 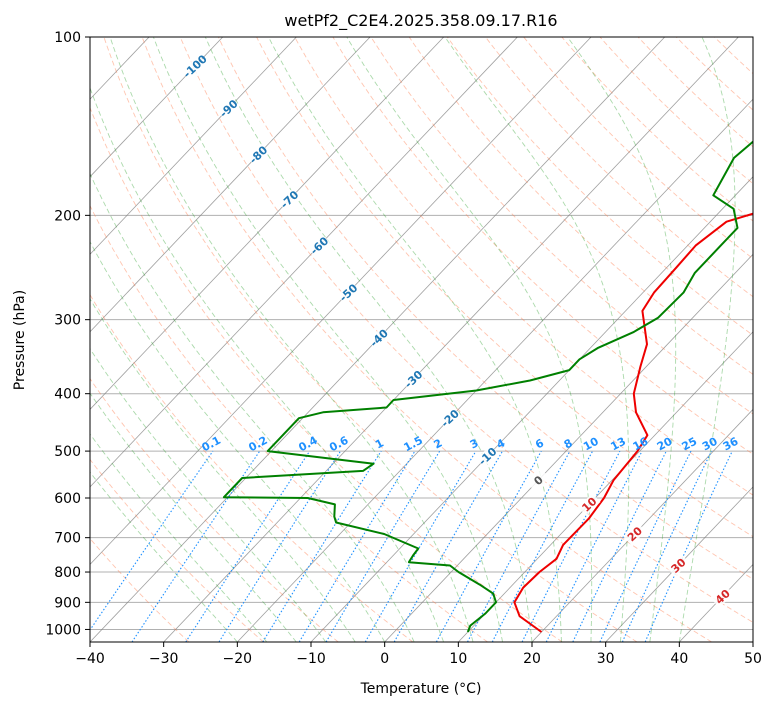 I want to click on y-tick-label: 600, so click(x=67, y=499).